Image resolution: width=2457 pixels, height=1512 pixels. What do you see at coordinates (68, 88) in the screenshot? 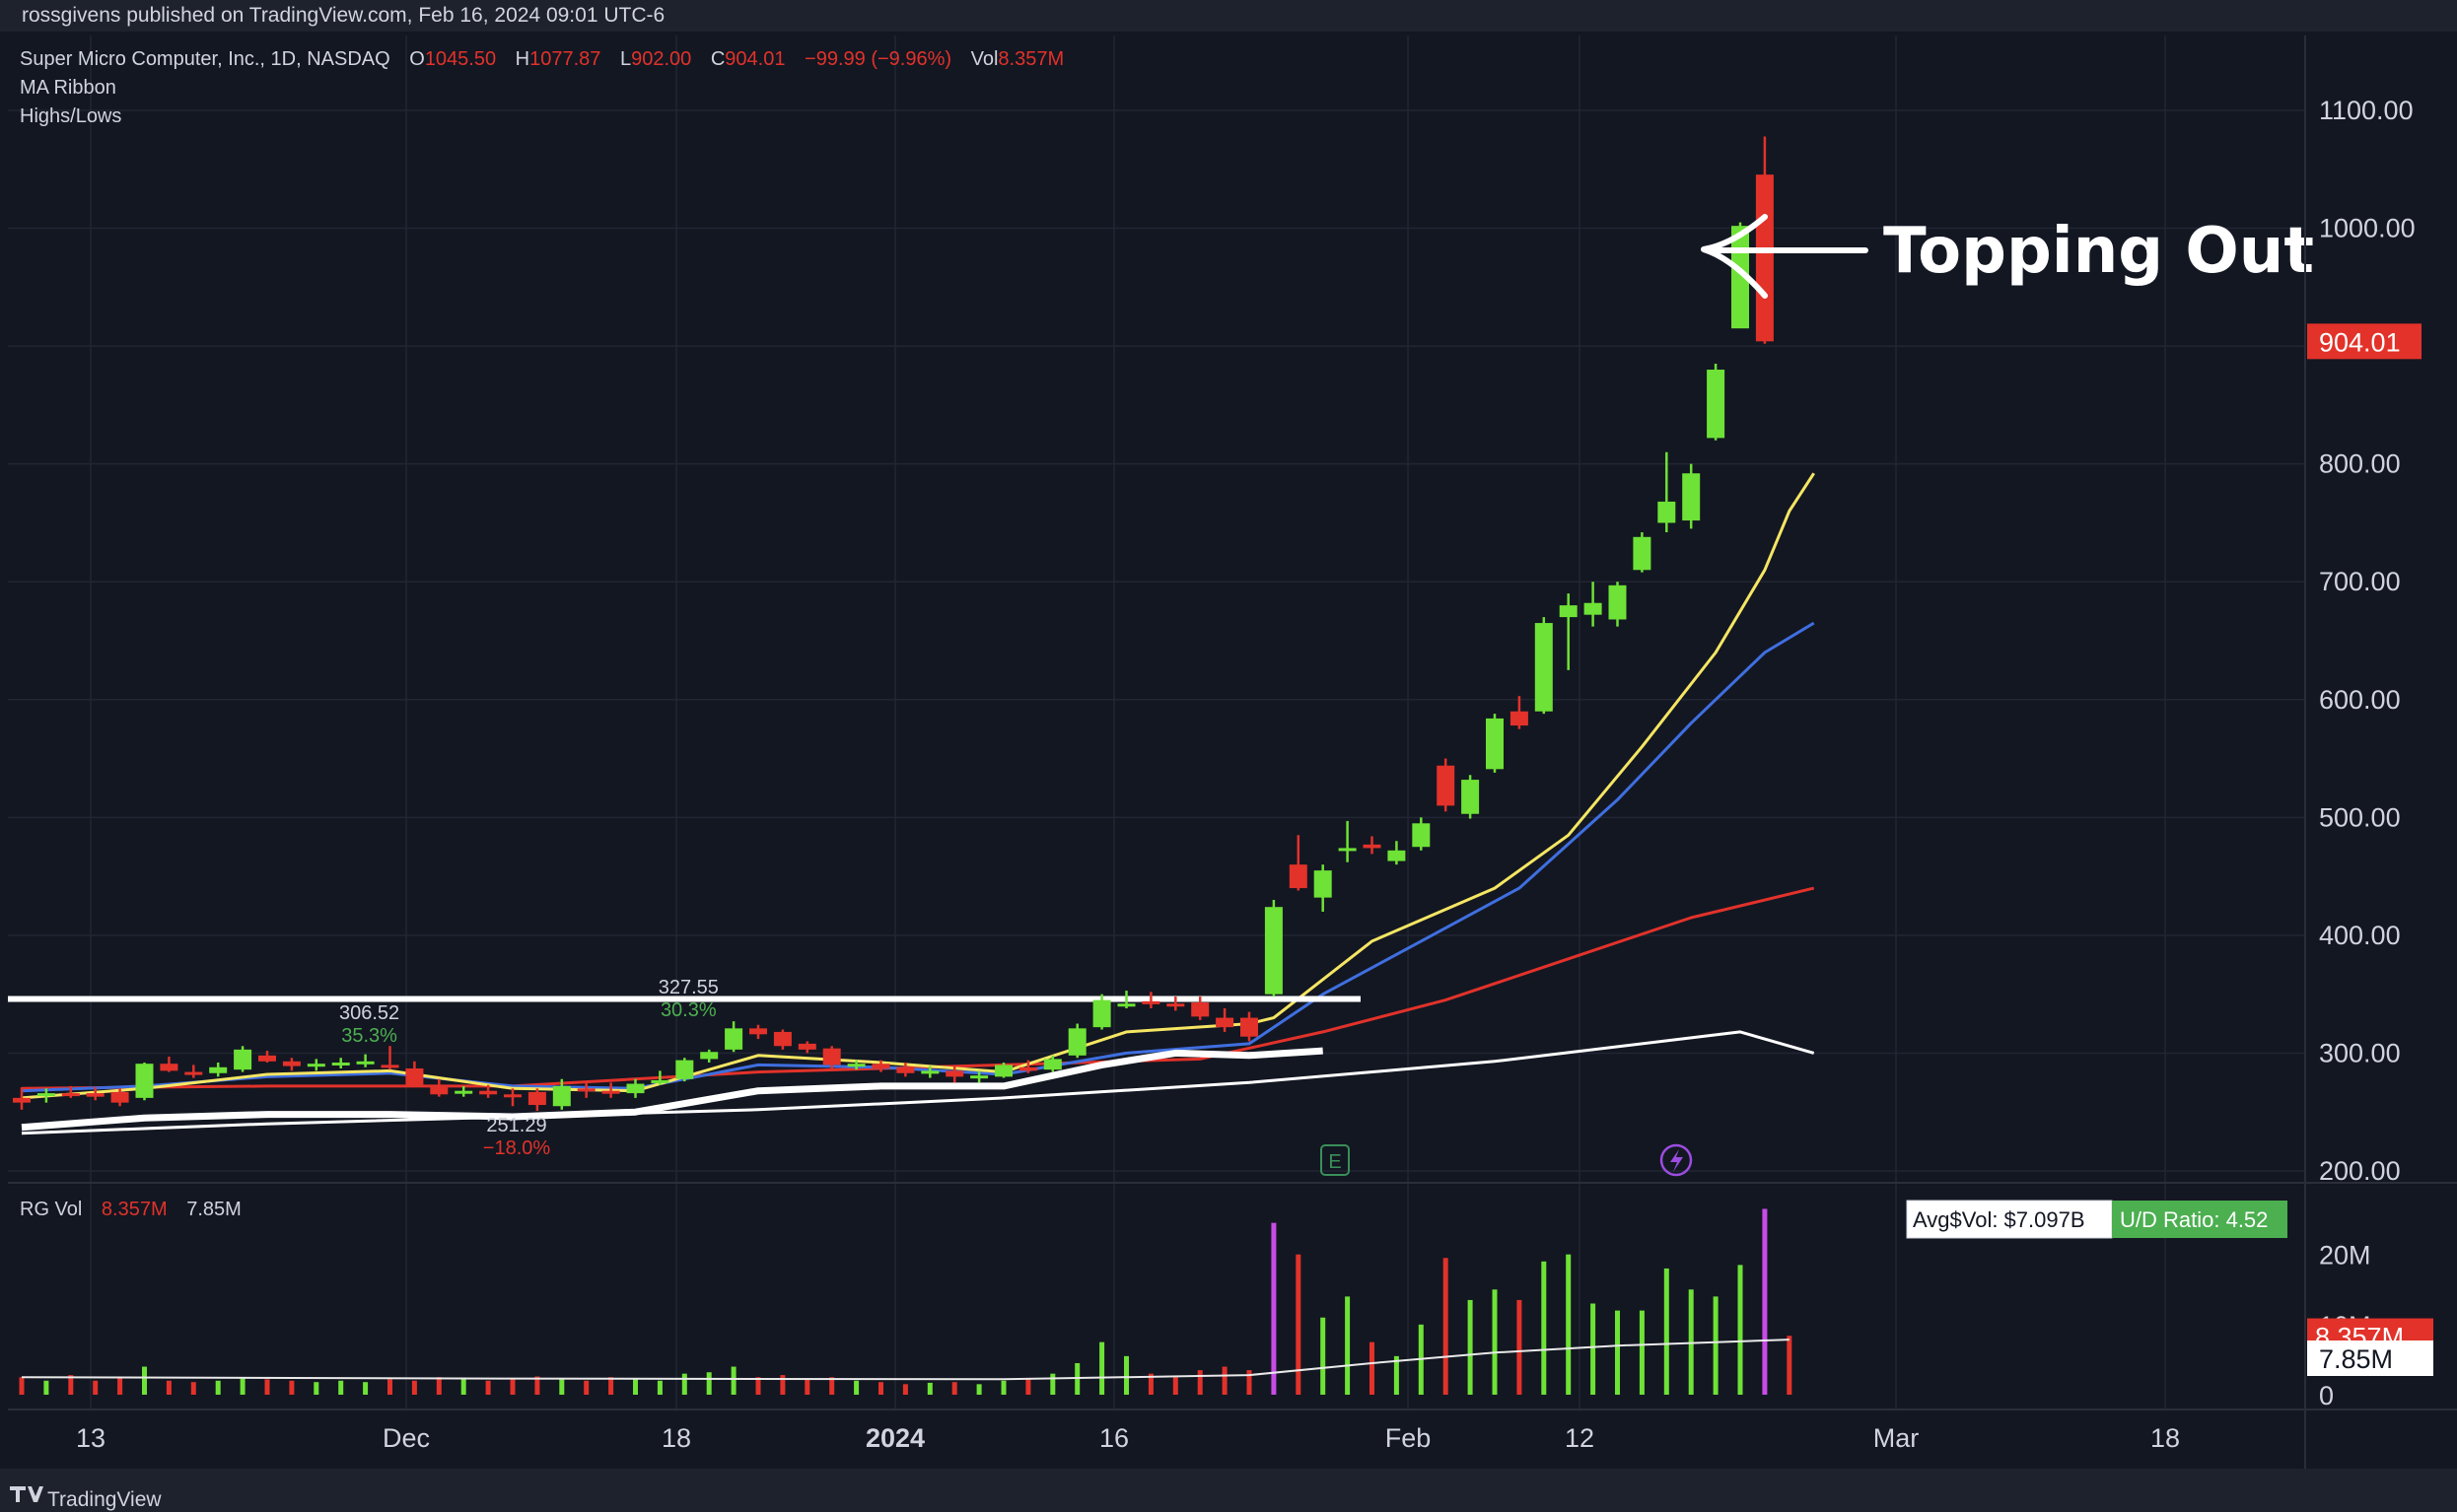
I see `legend-indicator-ma-ribbon: MA Ribbon` at bounding box center [68, 88].